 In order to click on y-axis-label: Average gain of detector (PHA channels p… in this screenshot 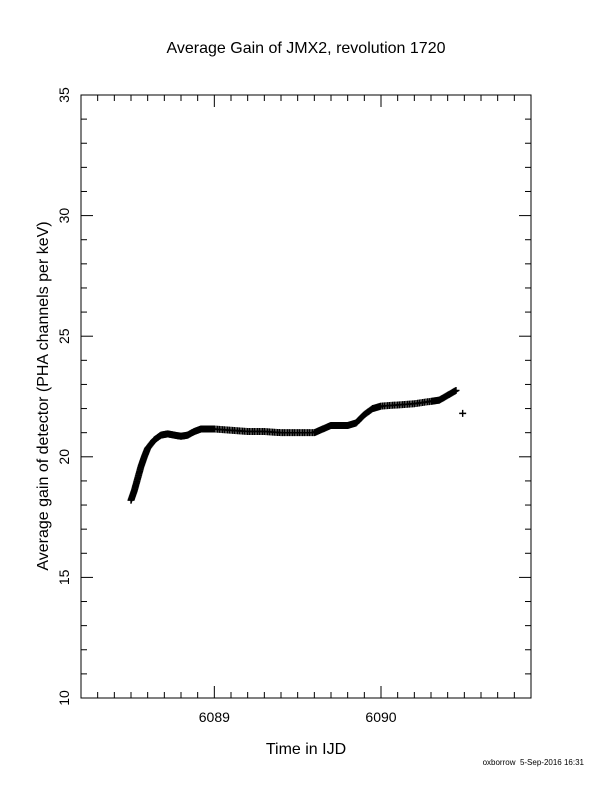, I will do `click(43, 395)`.